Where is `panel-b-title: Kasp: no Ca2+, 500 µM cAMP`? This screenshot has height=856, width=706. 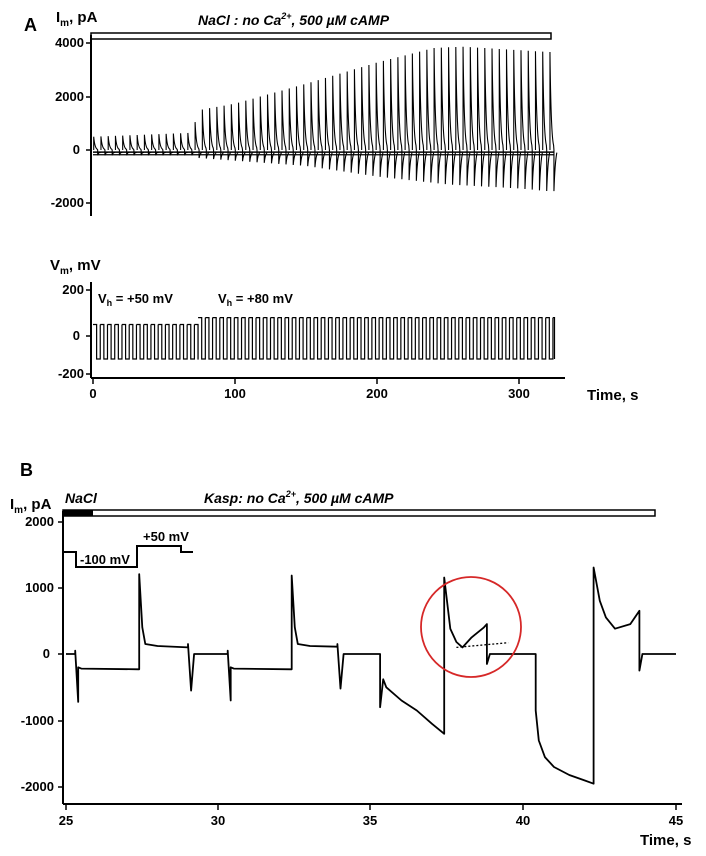 panel-b-title: Kasp: no Ca2+, 500 µM cAMP is located at coordinates (299, 497).